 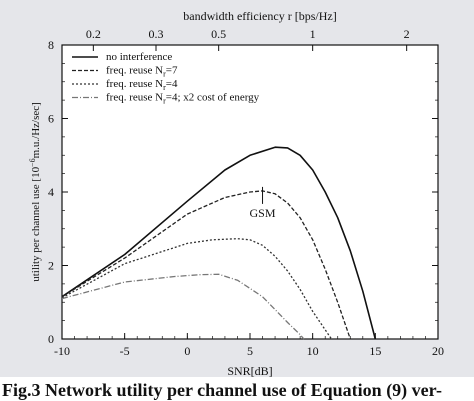 I want to click on y-tick-label: 8, so click(x=51, y=45).